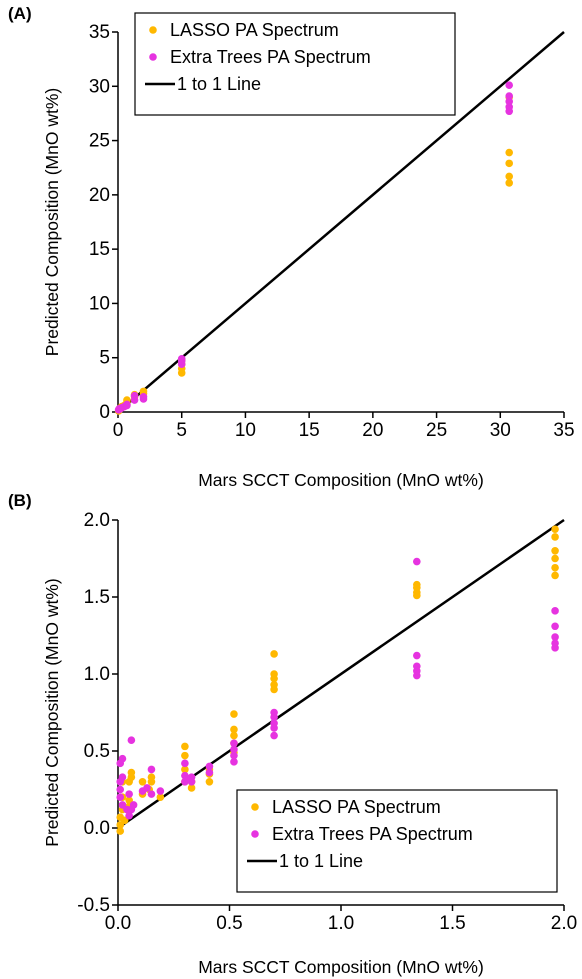 The image size is (582, 979). I want to click on panel-label-a: (A), so click(20, 13).